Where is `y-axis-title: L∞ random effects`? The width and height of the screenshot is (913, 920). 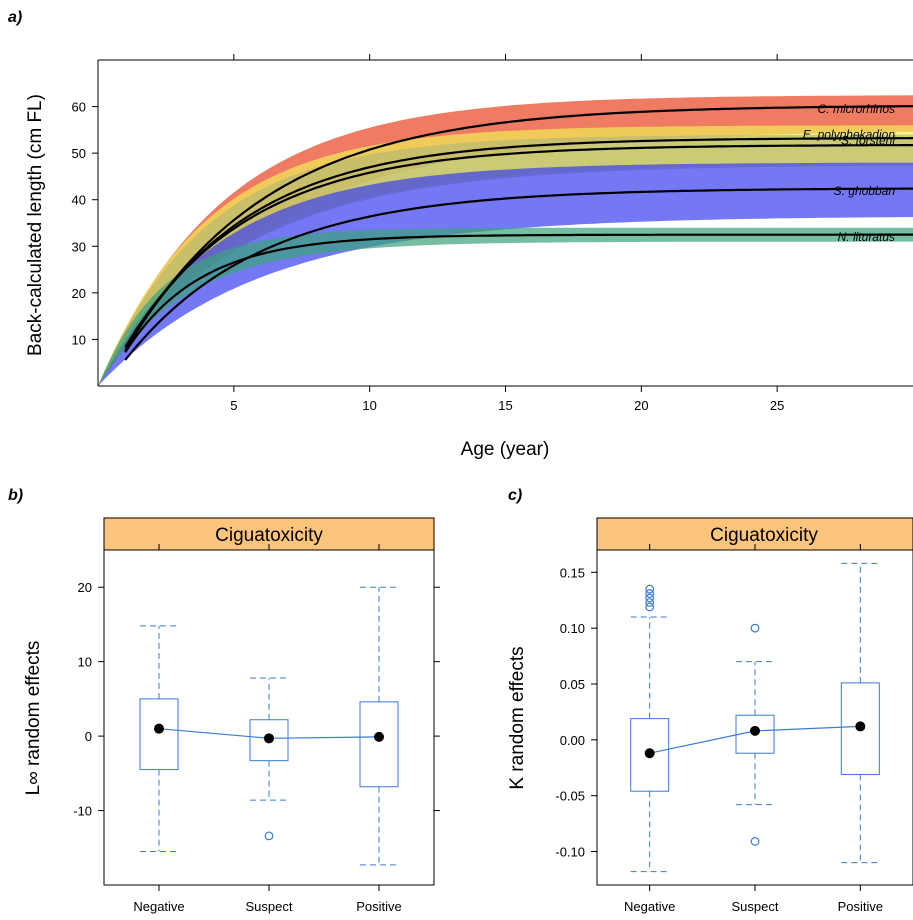
y-axis-title: L∞ random effects is located at coordinates (33, 718).